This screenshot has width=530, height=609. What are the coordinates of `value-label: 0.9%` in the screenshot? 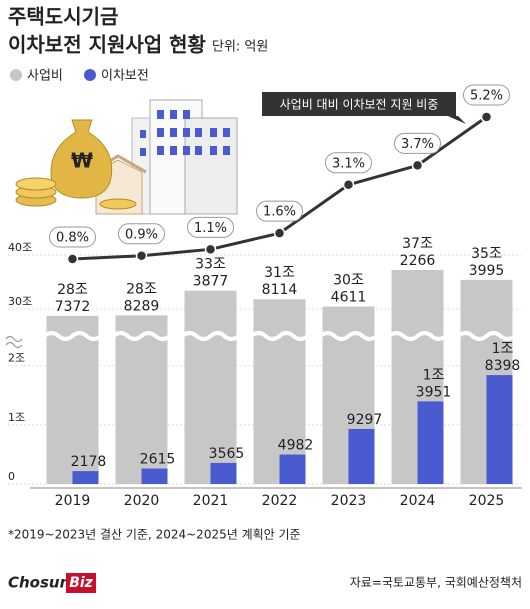 It's located at (141, 234).